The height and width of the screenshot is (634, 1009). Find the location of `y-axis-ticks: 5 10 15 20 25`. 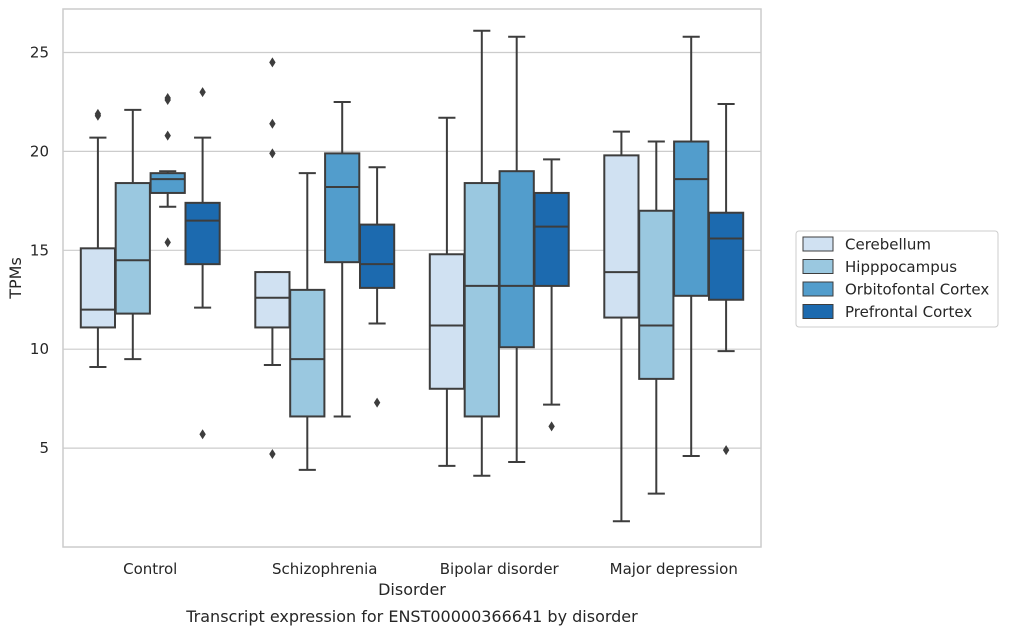

y-axis-ticks: 5 10 15 20 25 is located at coordinates (39, 251).